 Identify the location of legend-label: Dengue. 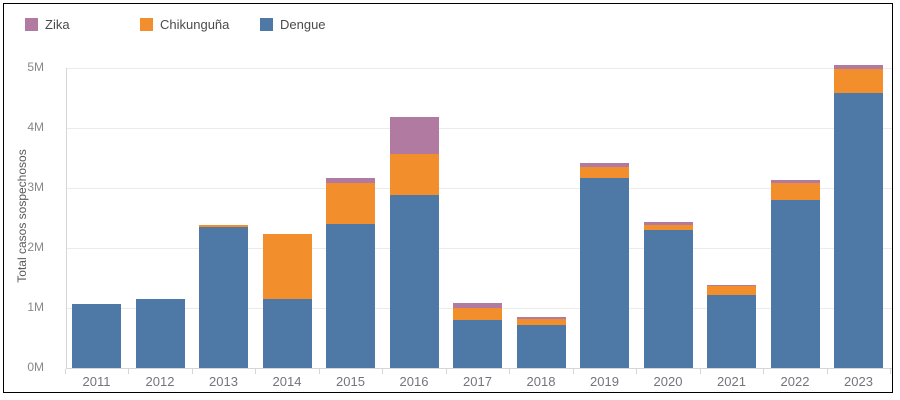
(303, 24).